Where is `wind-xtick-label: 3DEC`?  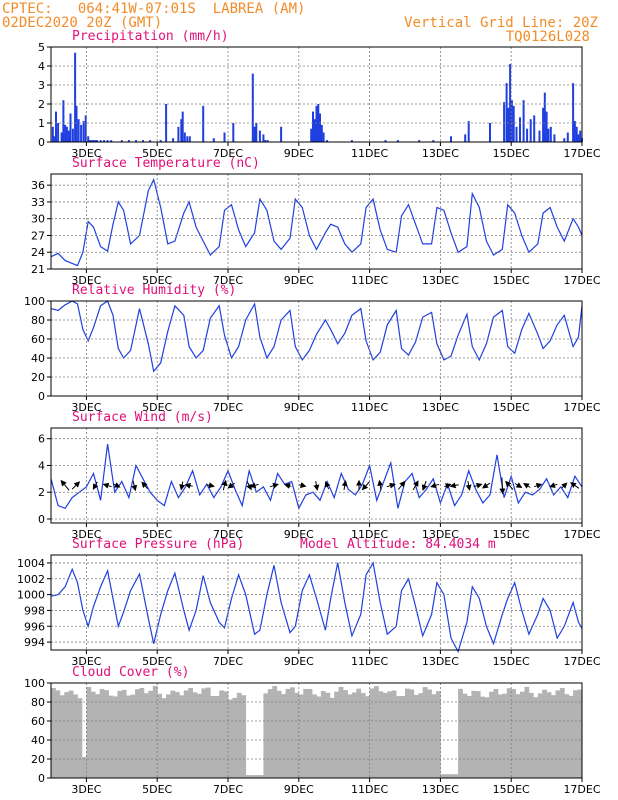
wind-xtick-label: 3DEC is located at coordinates (86, 534).